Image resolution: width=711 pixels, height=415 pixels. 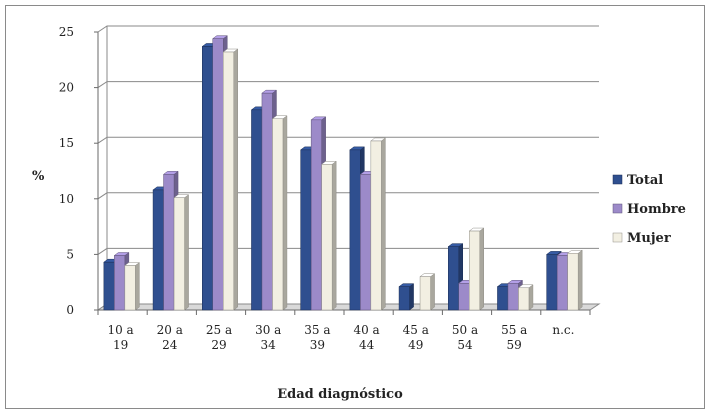 I want to click on legend-label: Mujer, so click(x=649, y=238).